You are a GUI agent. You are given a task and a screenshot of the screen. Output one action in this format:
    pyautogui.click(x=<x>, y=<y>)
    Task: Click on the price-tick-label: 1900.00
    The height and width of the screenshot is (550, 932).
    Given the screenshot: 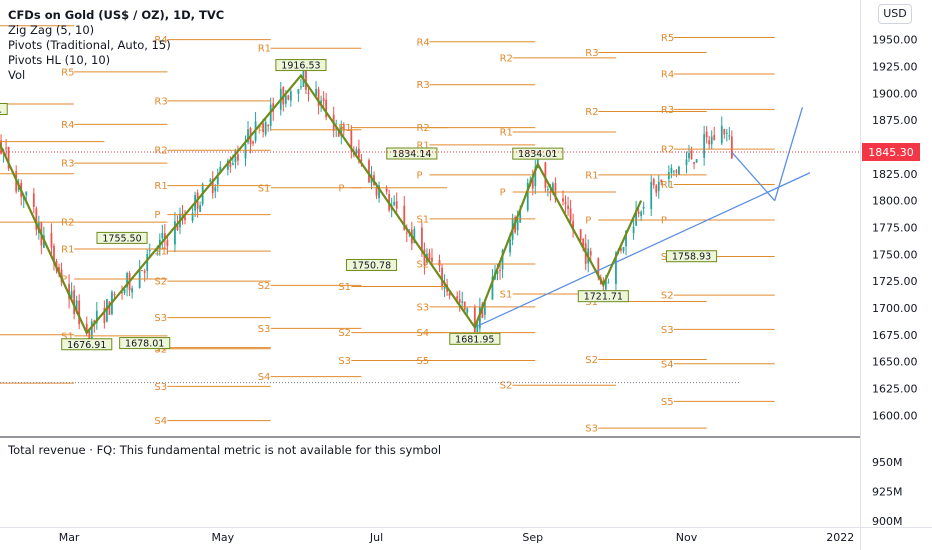 What is the action you would take?
    pyautogui.click(x=895, y=93)
    